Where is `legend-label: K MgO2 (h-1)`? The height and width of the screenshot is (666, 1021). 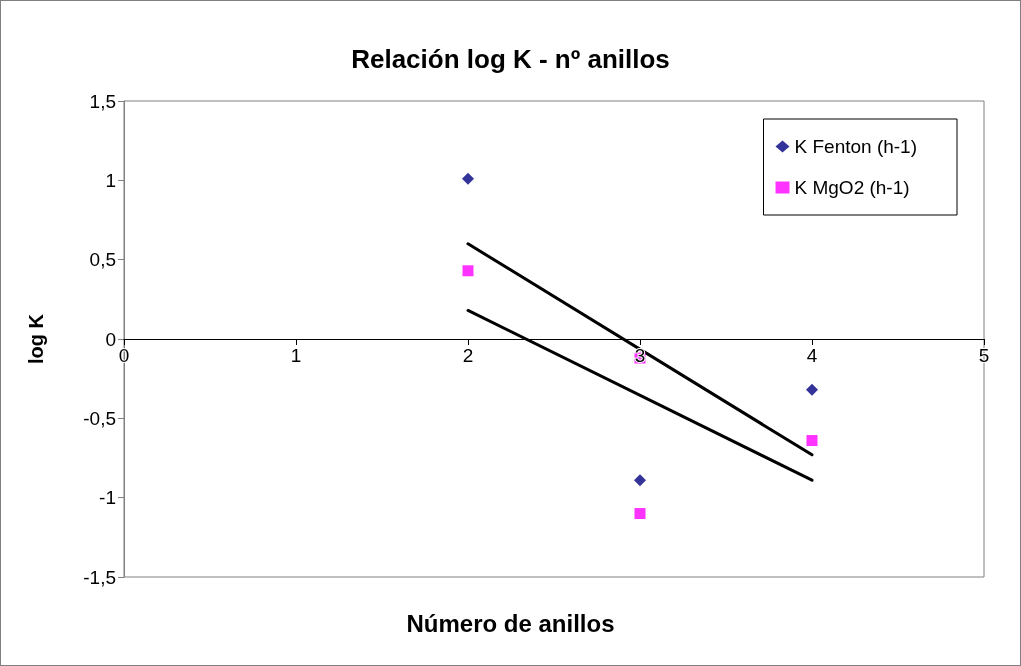
legend-label: K MgO2 (h-1) is located at coordinates (852, 187).